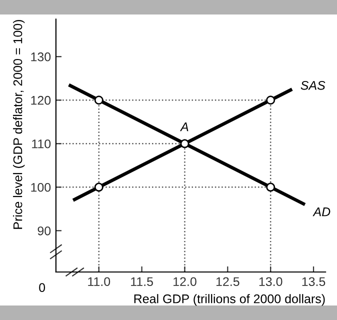 This screenshot has height=320, width=337. I want to click on y-tick-label: 110, so click(41, 143).